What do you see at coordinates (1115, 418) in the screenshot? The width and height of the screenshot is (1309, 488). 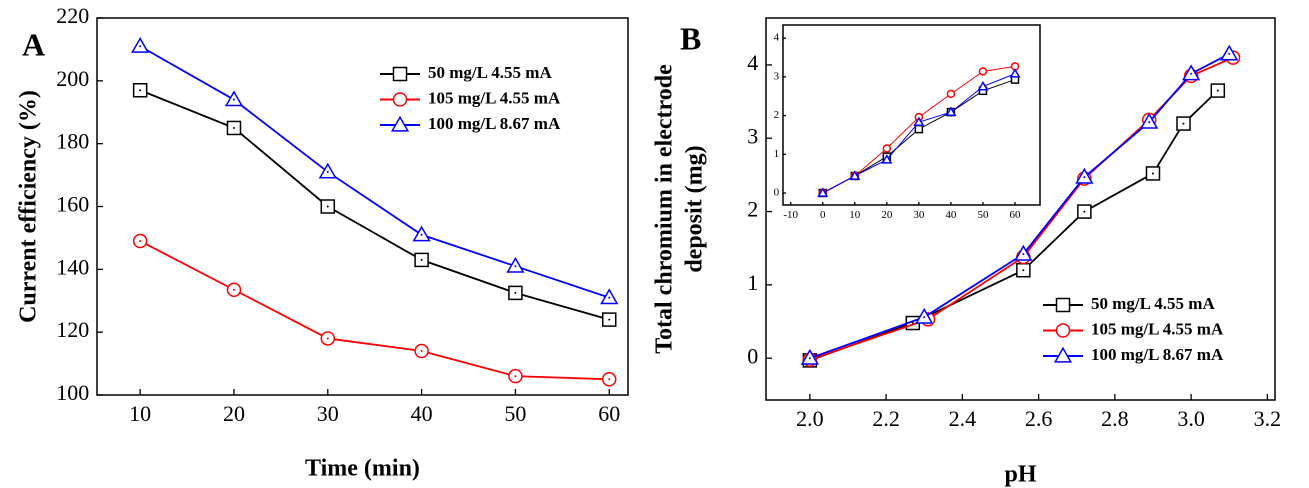 I see `x-tick-label: 2.8` at bounding box center [1115, 418].